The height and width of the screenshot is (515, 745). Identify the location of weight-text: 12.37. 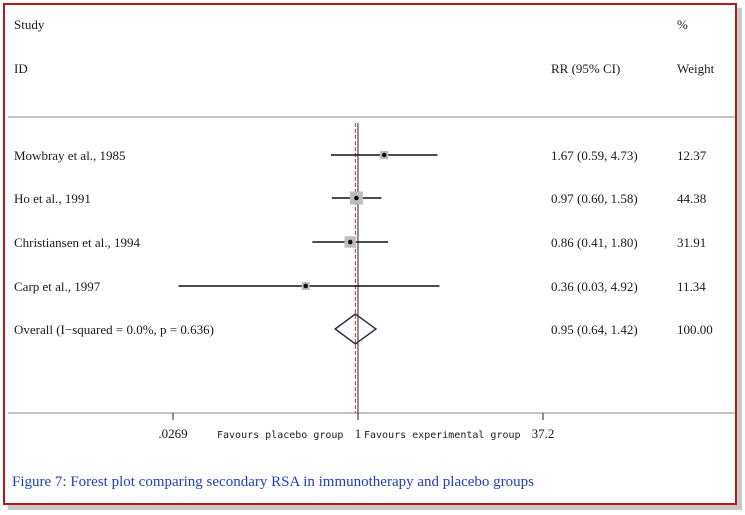
(692, 155).